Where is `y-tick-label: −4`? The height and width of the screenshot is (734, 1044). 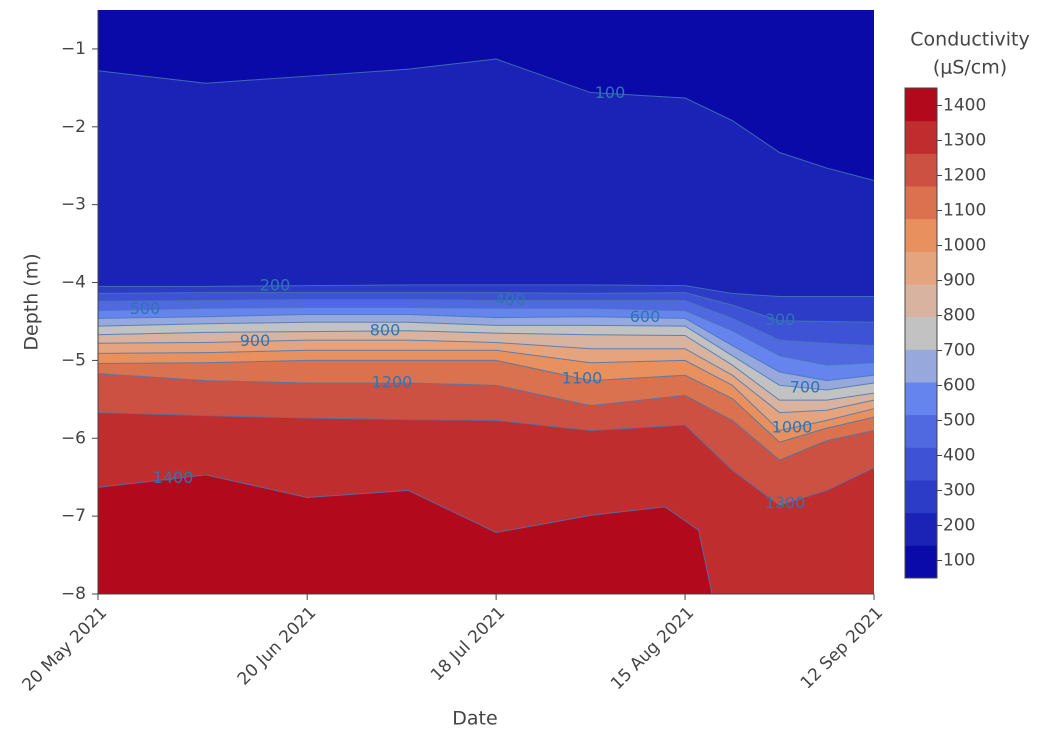
y-tick-label: −4 is located at coordinates (73, 283).